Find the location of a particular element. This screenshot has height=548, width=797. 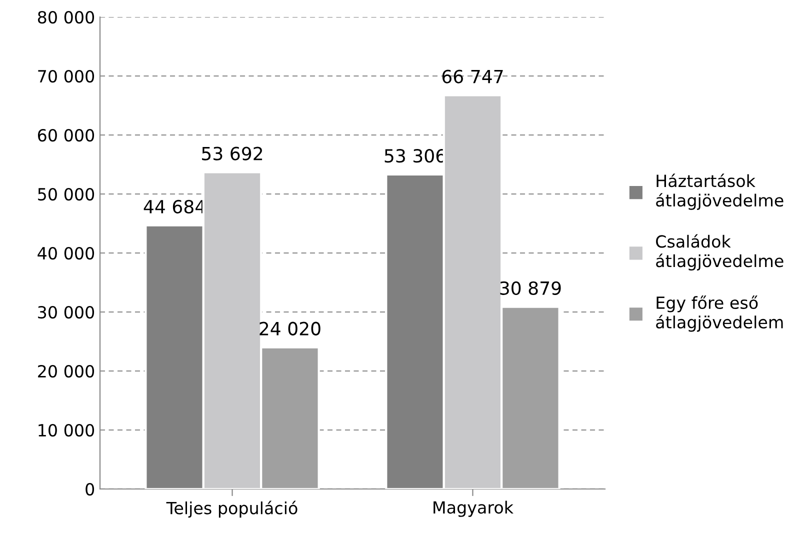

y-tick-label: 20 000 is located at coordinates (66, 371).